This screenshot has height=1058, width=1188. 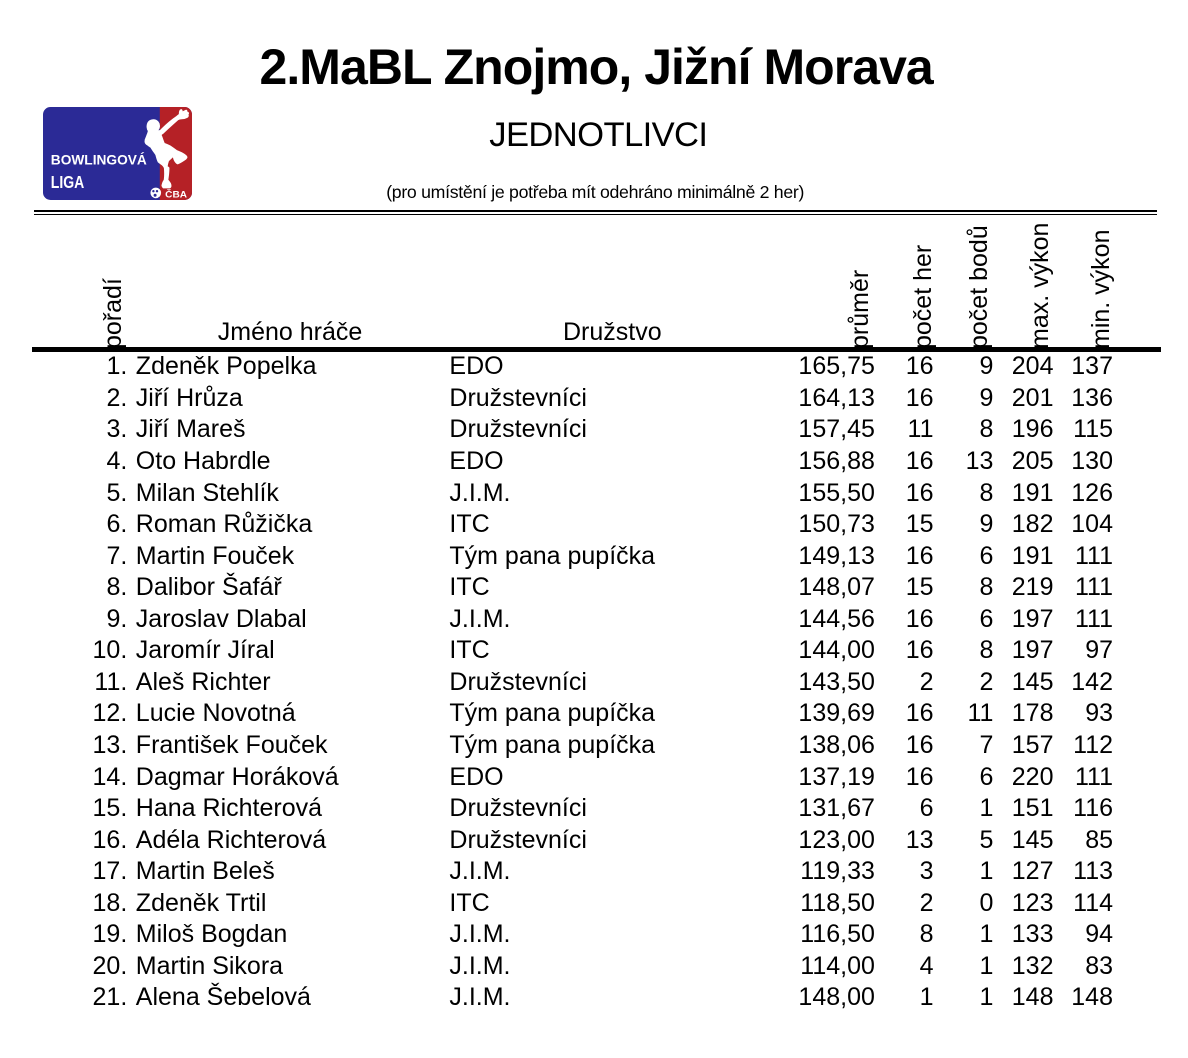 I want to click on svg-text: LIGA, so click(x=68, y=182).